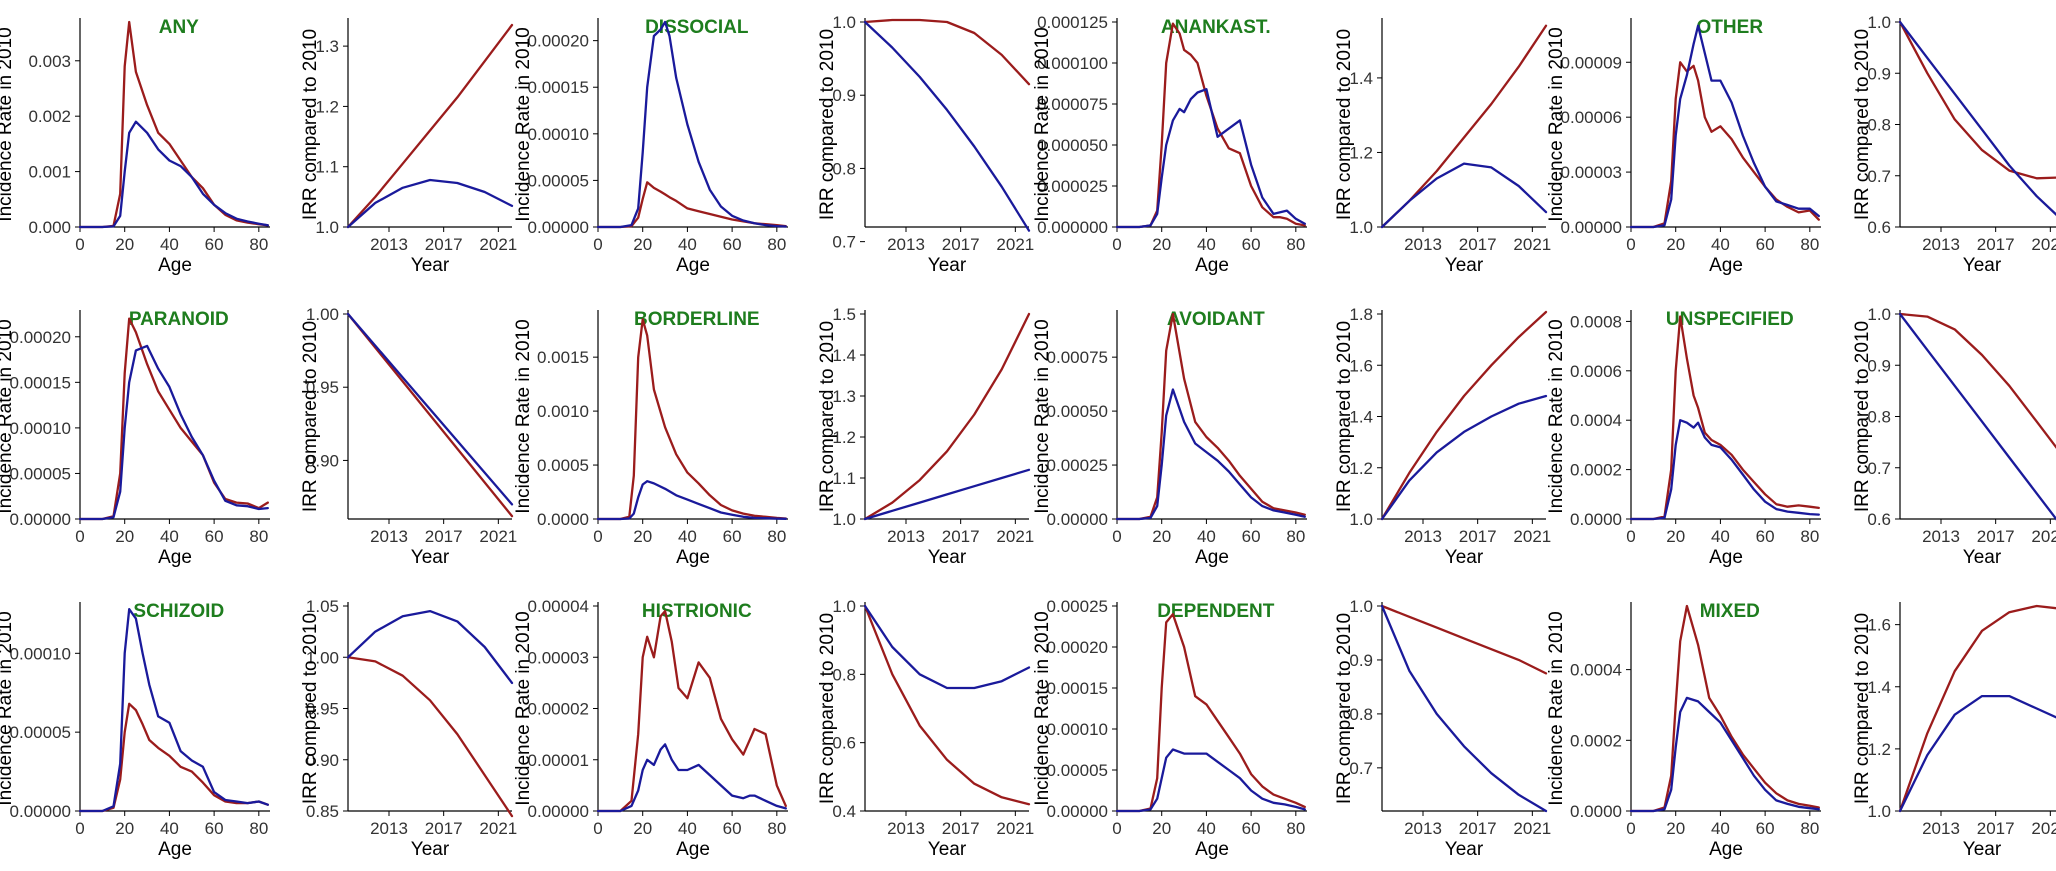 This screenshot has height=871, width=2056. I want to click on panel-title: MIXED, so click(1730, 611).